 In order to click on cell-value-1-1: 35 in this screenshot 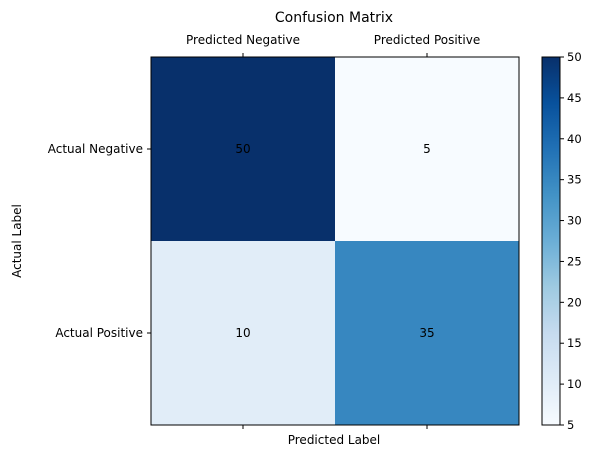, I will do `click(426, 333)`.